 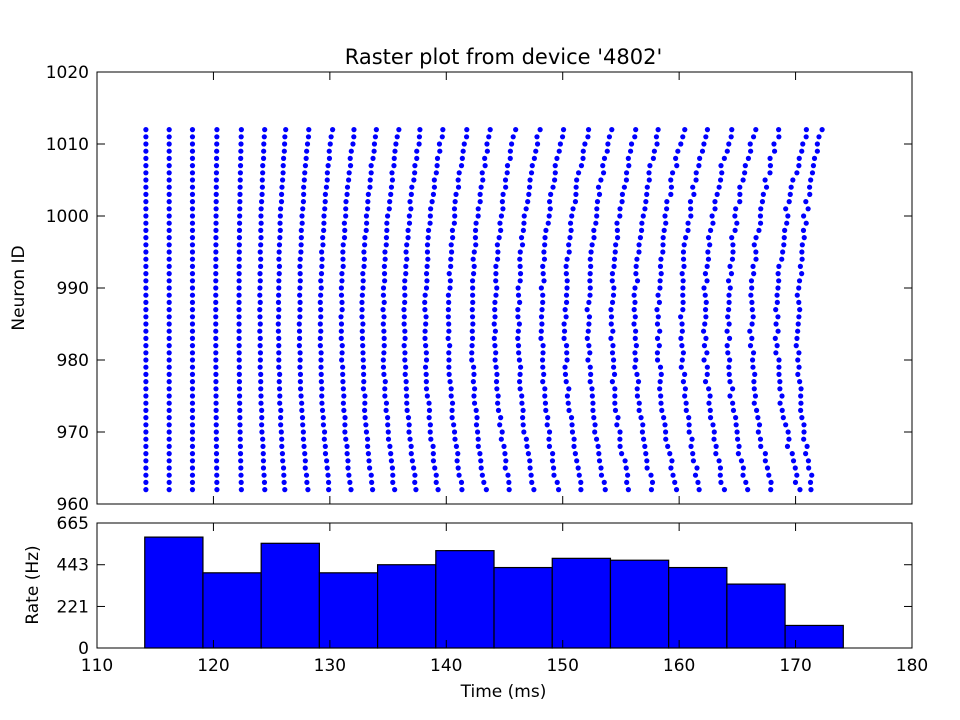 What do you see at coordinates (73, 524) in the screenshot?
I see `rate-y-tick-label: 665` at bounding box center [73, 524].